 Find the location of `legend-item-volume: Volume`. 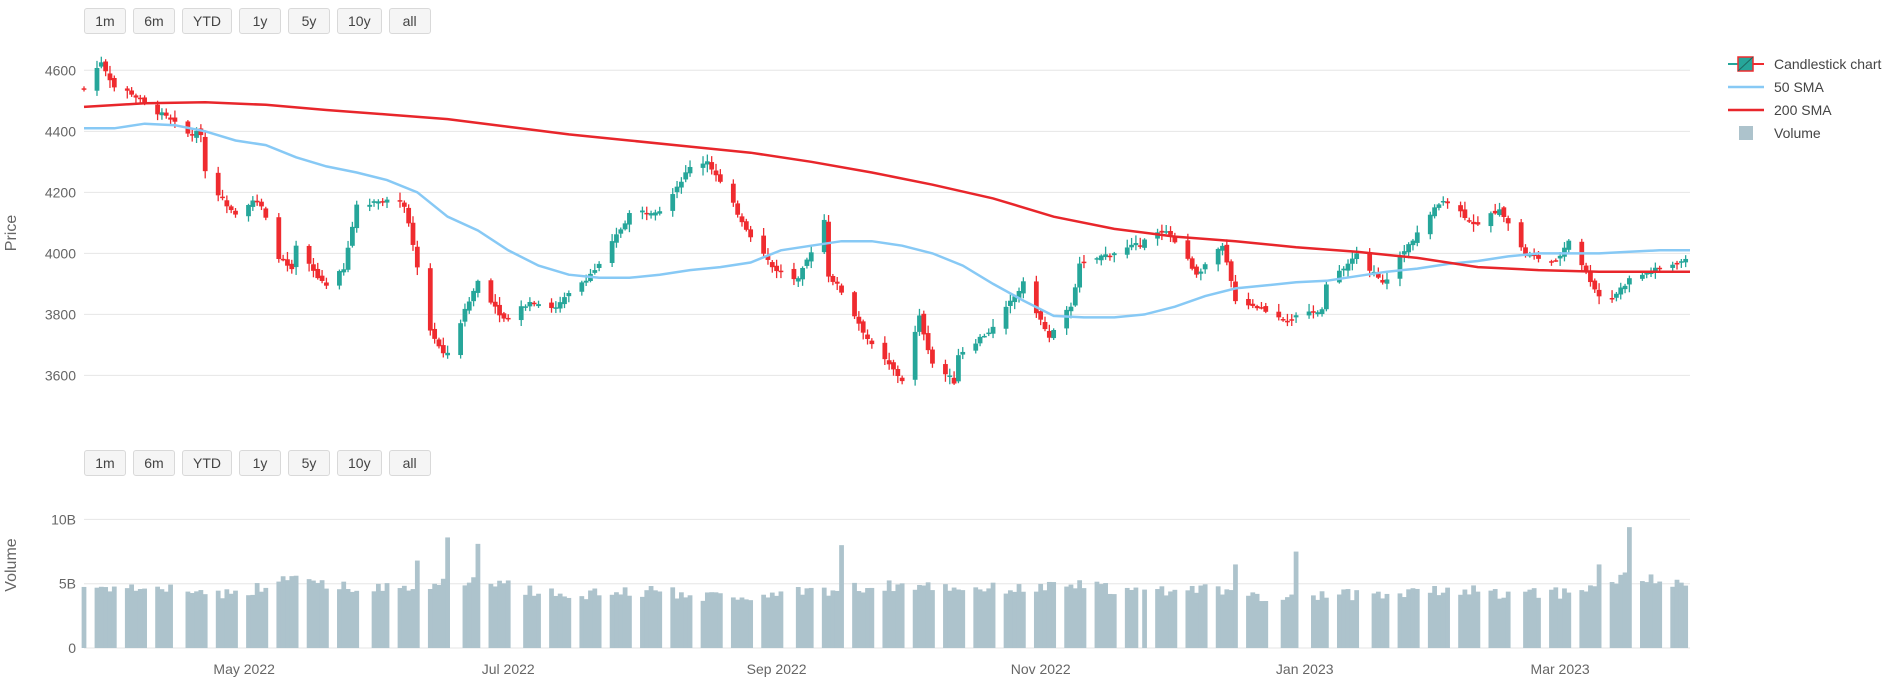

legend-item-volume: Volume is located at coordinates (1804, 132).